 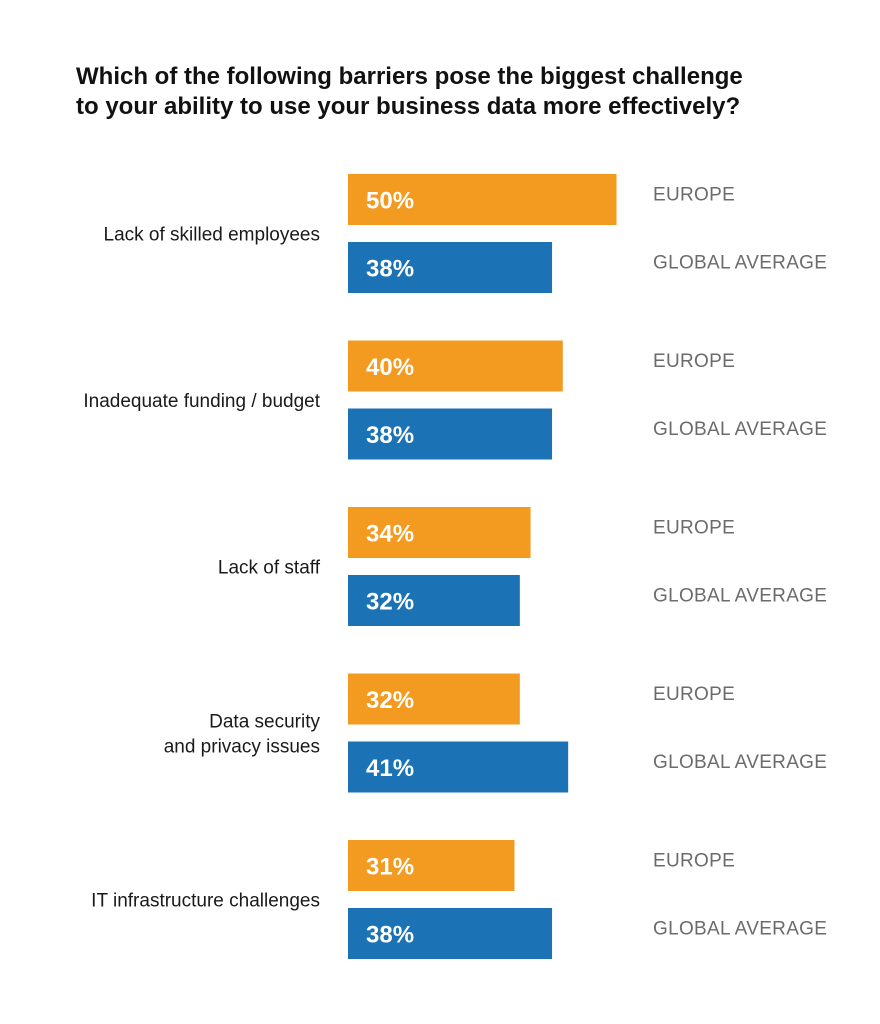 I want to click on category-label: Inadequate funding / budget, so click(x=201, y=401).